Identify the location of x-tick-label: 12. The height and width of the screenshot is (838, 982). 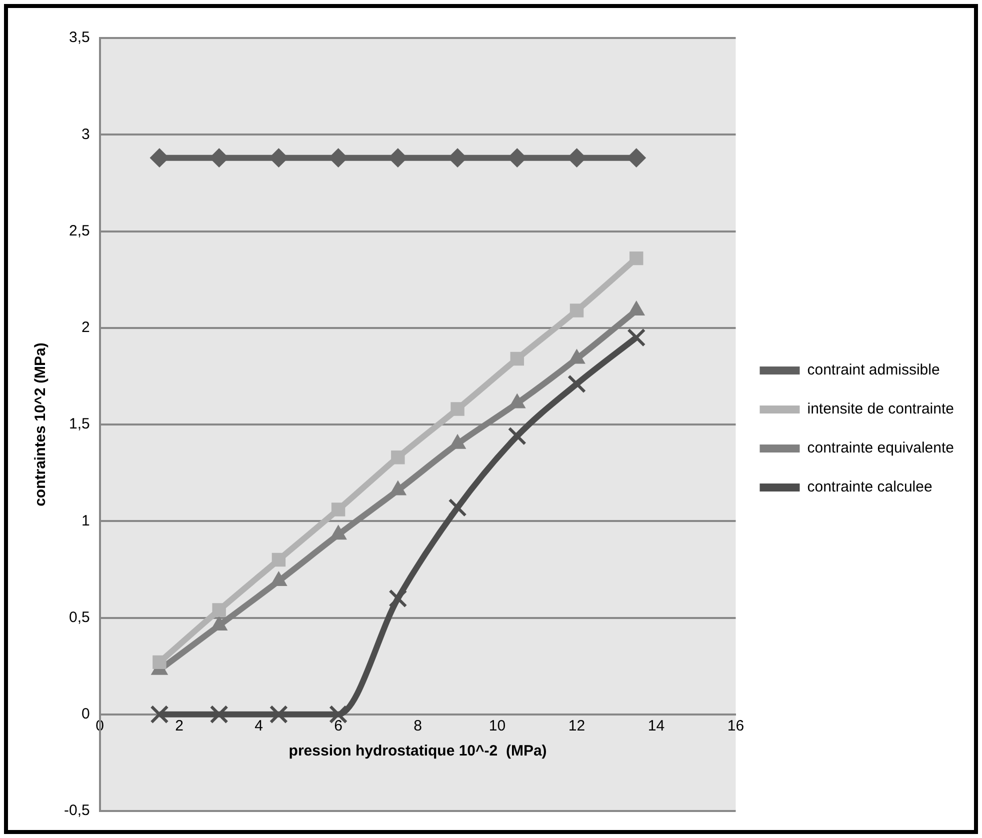
(577, 726).